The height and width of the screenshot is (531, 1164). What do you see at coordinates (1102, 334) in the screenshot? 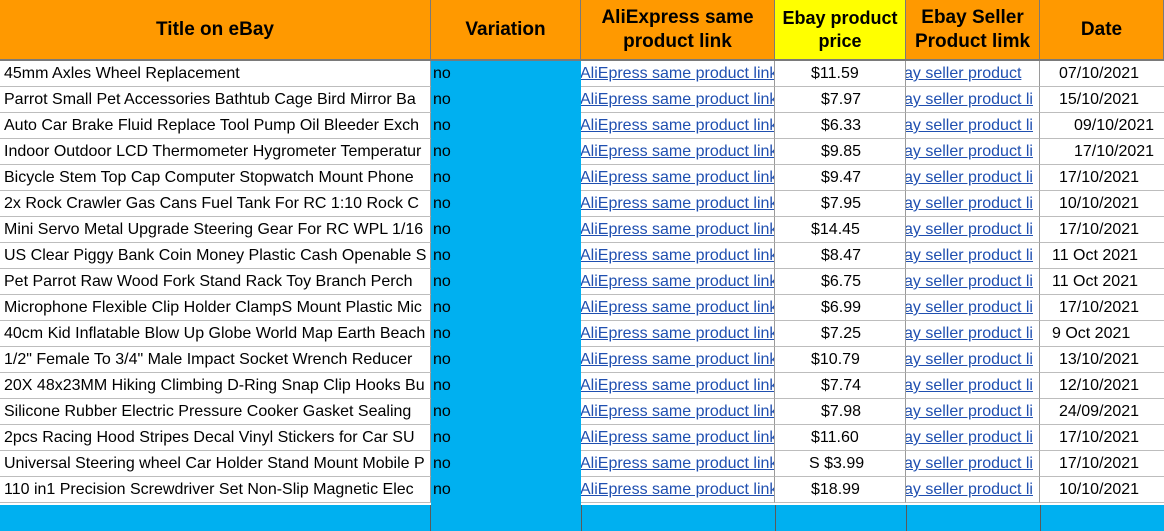
I see `cell-date: 9 Oct 2021` at bounding box center [1102, 334].